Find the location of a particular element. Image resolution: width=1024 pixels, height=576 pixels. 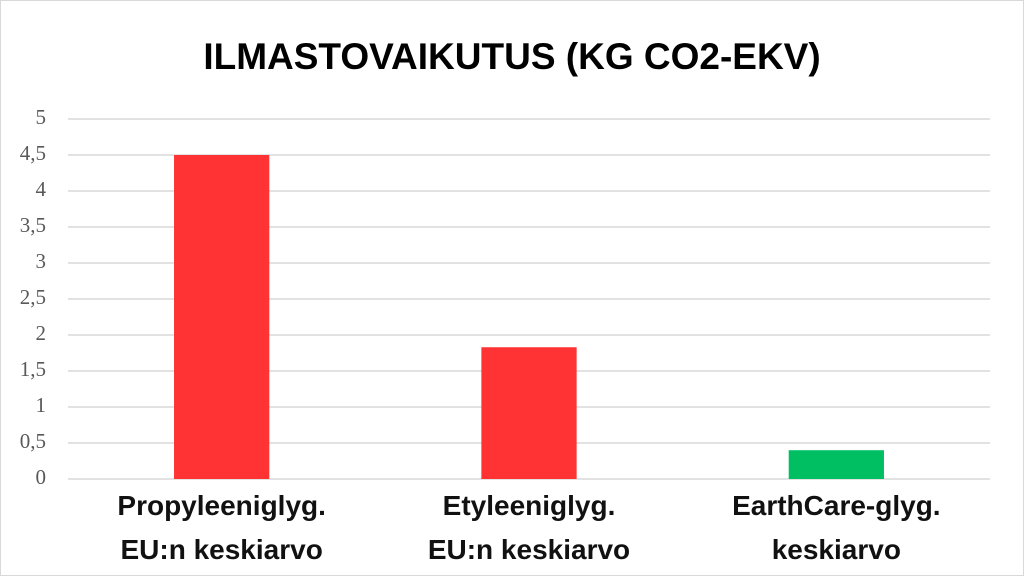

y-tick-label: 5 is located at coordinates (41, 117).